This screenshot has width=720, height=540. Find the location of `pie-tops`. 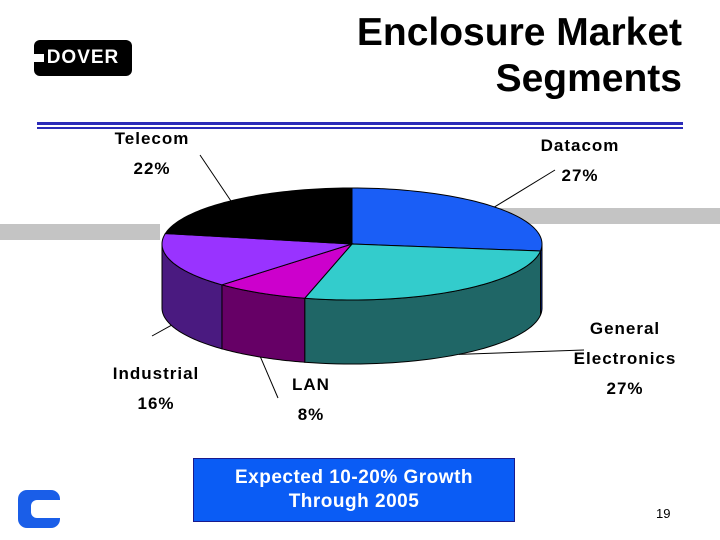

pie-tops is located at coordinates (352, 244).